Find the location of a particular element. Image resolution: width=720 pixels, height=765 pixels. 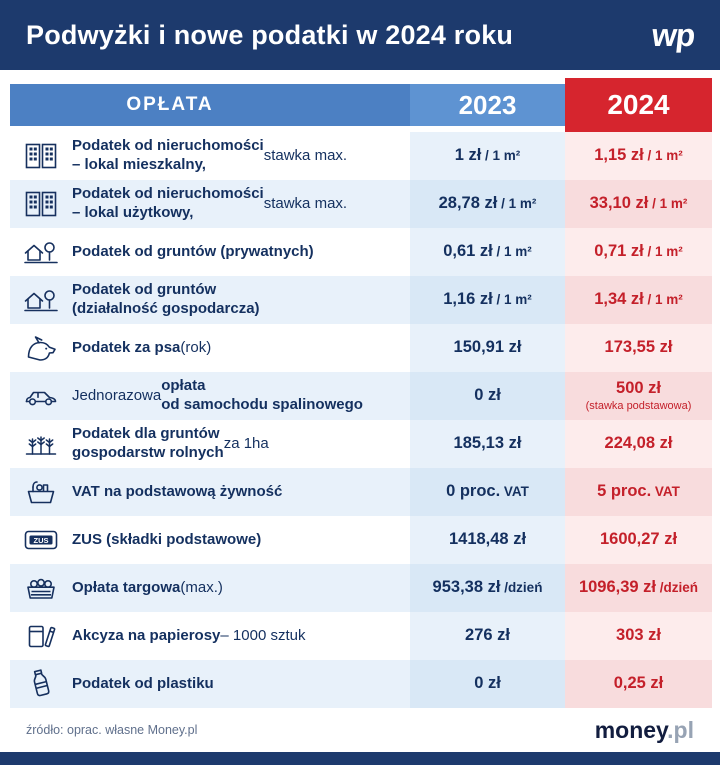

wheat-icon is located at coordinates (41, 445).